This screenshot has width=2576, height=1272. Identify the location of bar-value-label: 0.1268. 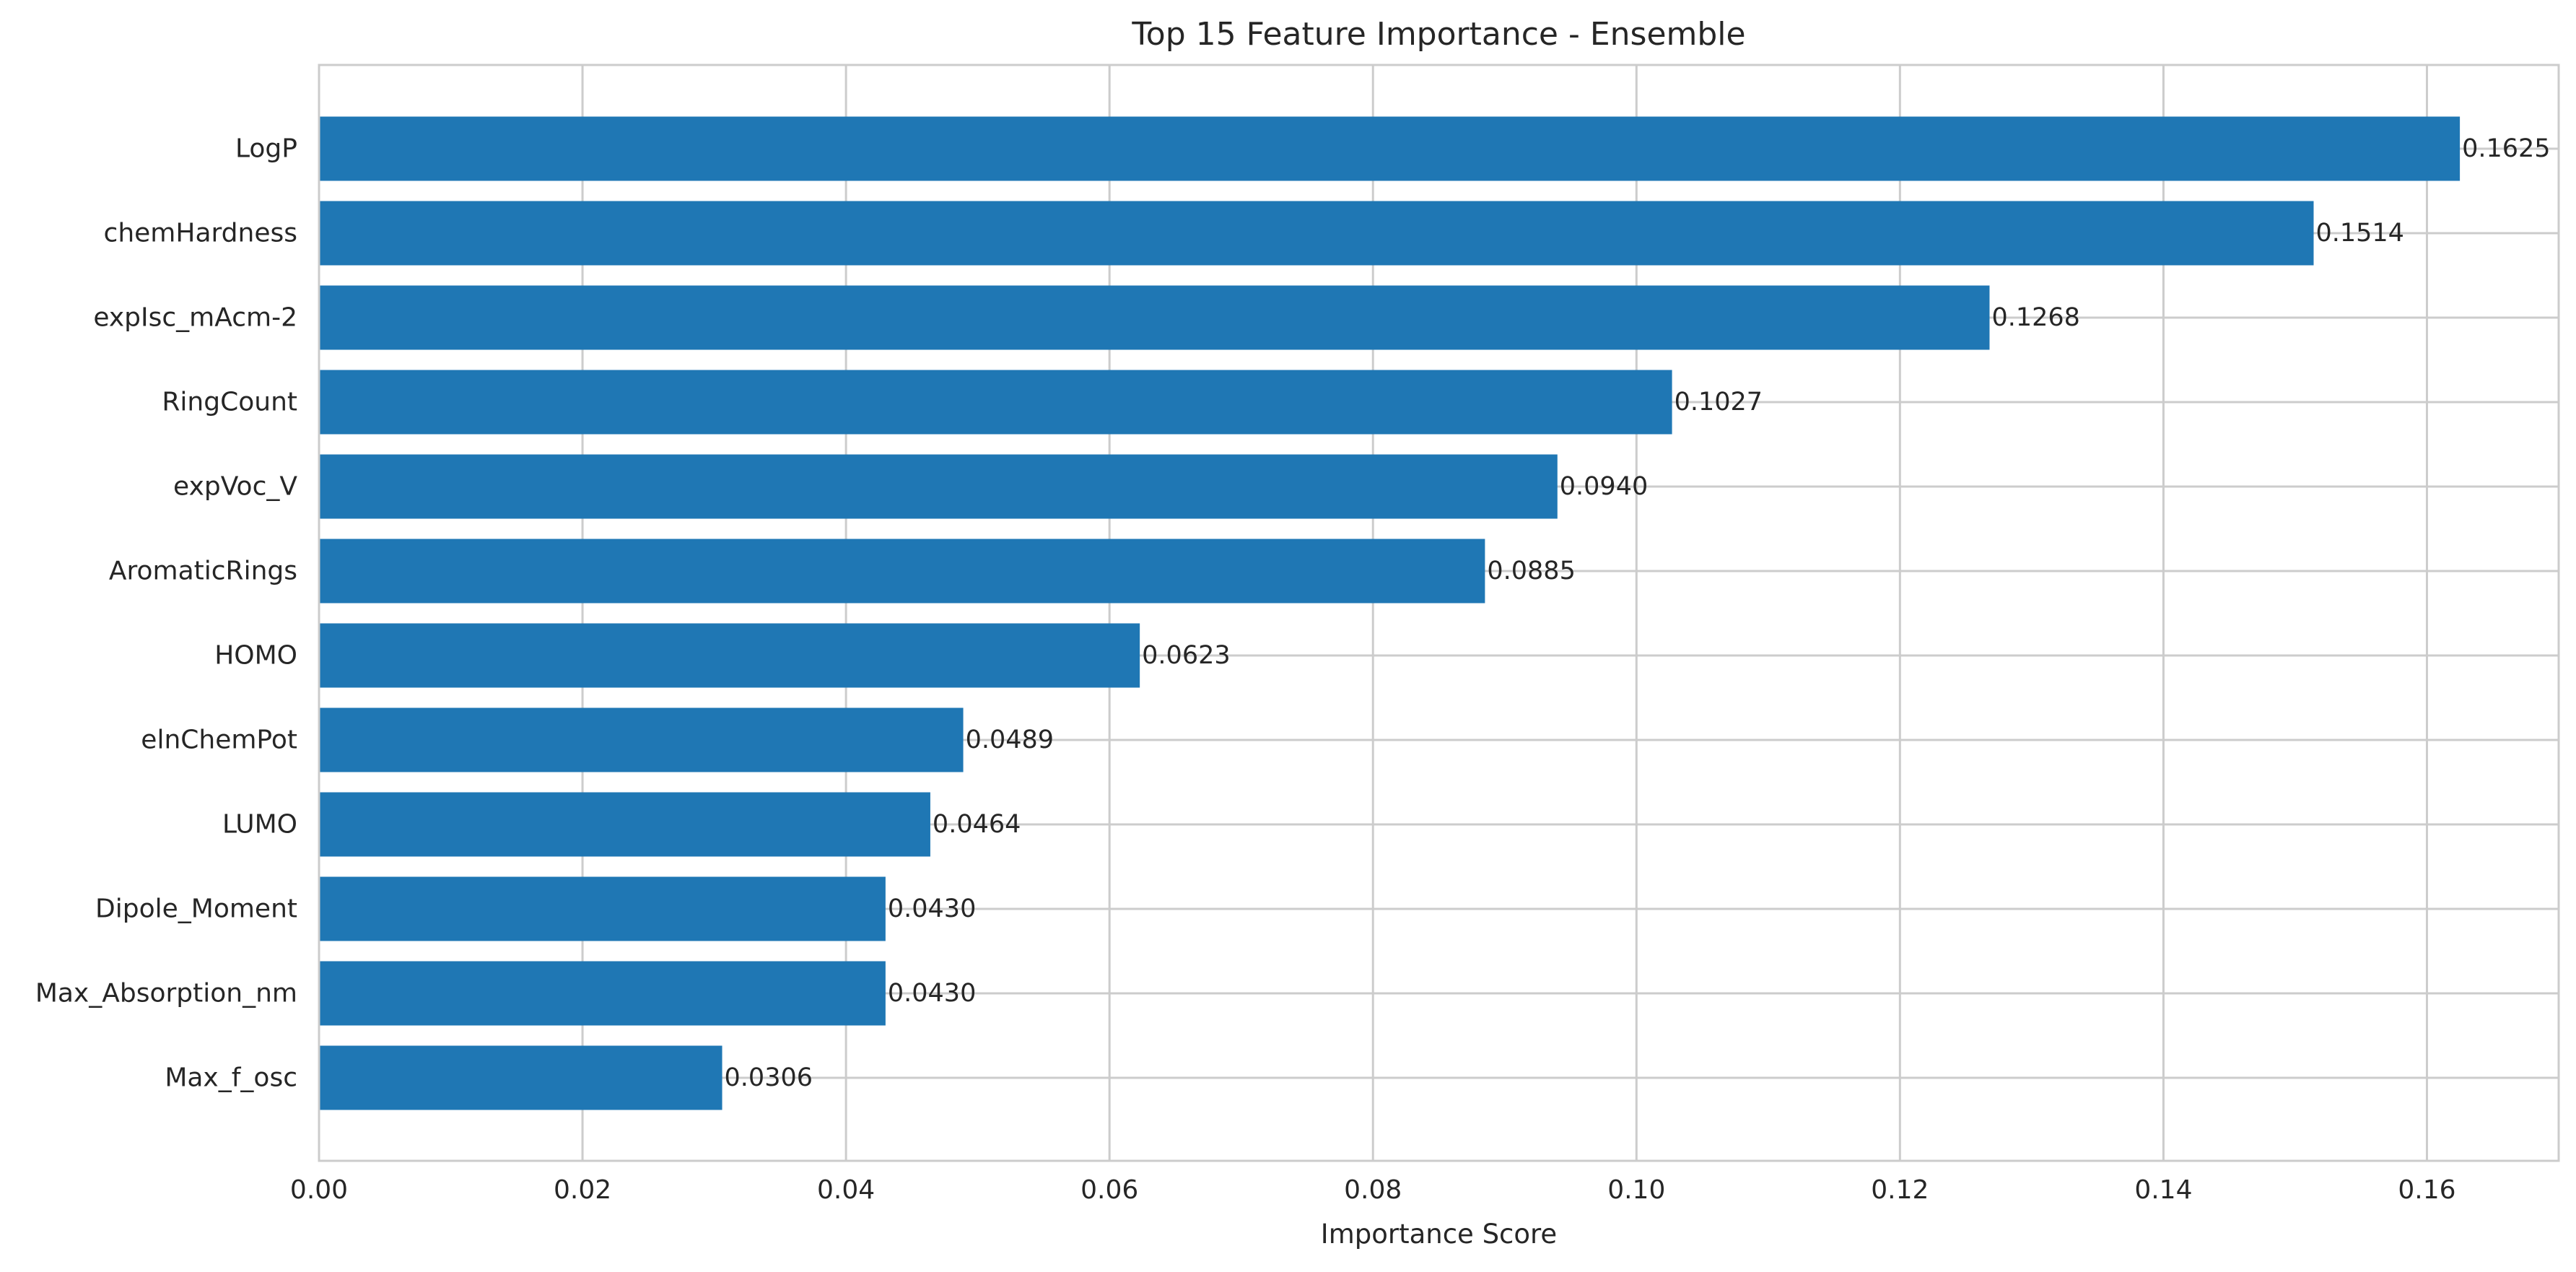
(2035, 317).